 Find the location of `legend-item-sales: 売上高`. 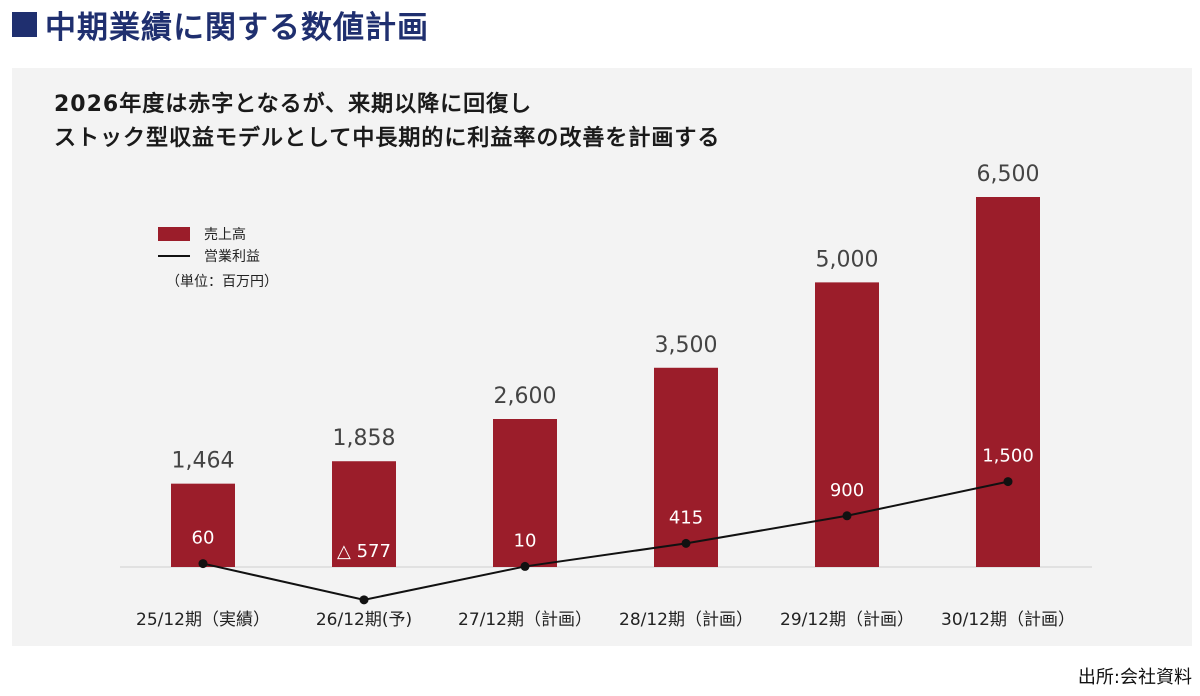

legend-item-sales: 売上高 is located at coordinates (218, 234).